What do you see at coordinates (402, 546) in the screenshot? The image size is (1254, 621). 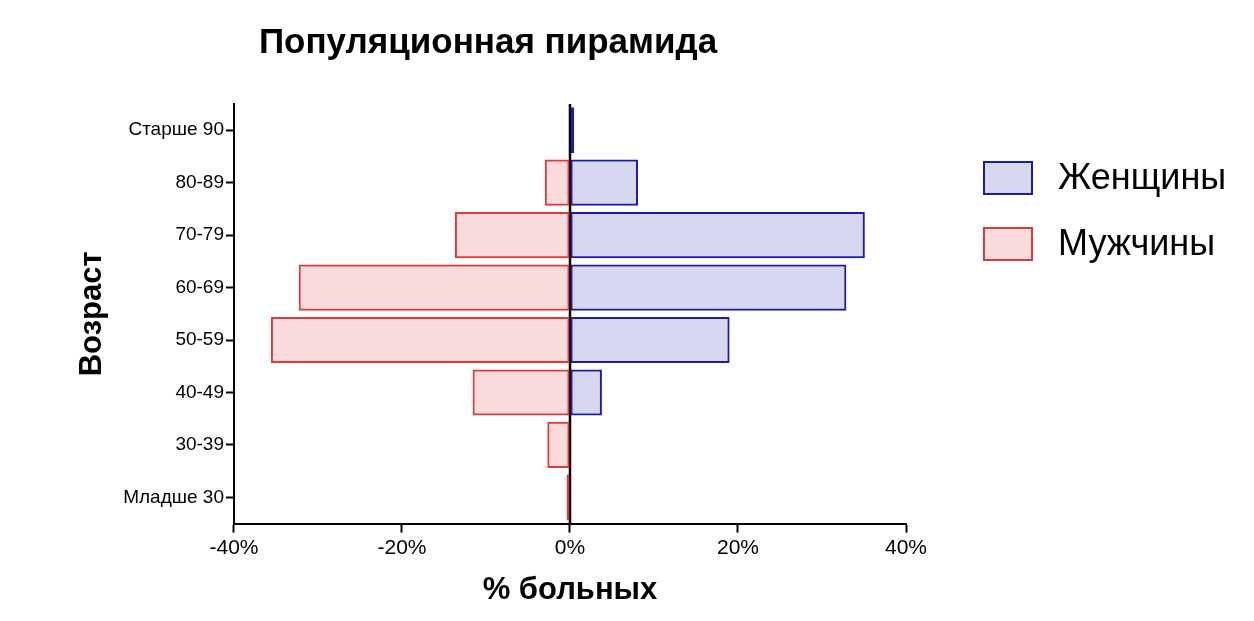 I see `x-tick-label: -20%` at bounding box center [402, 546].